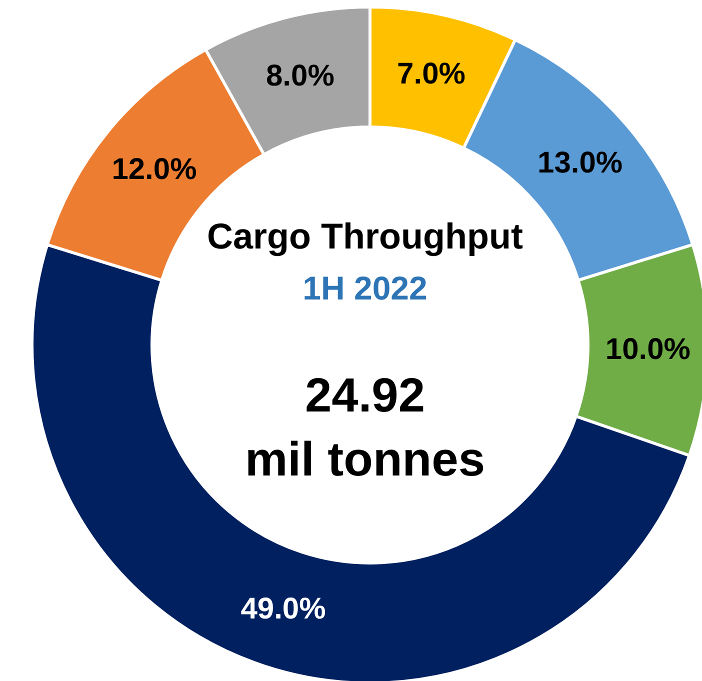 This screenshot has width=702, height=681. I want to click on data-label: 8.0%, so click(300, 75).